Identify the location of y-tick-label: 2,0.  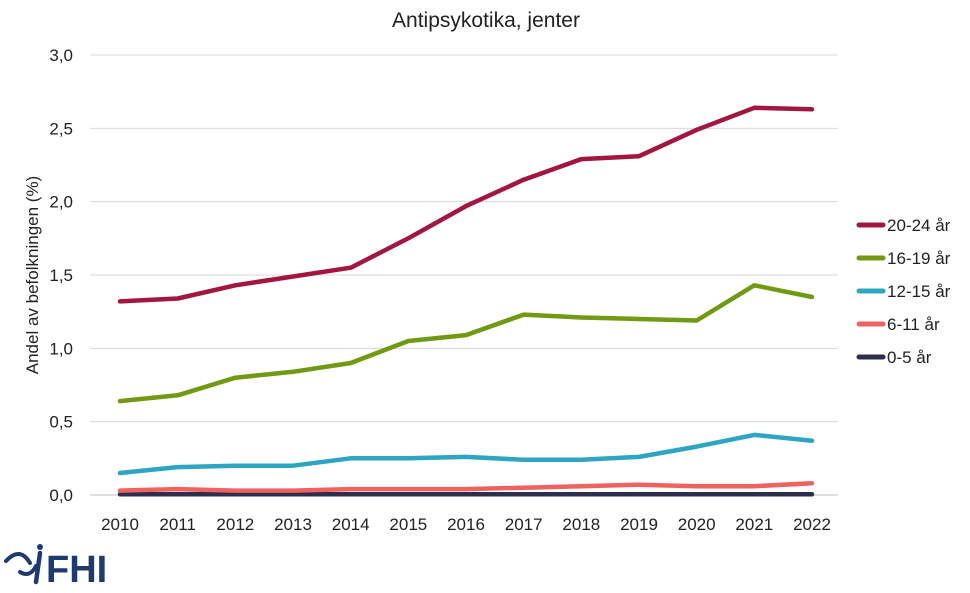
(61, 202).